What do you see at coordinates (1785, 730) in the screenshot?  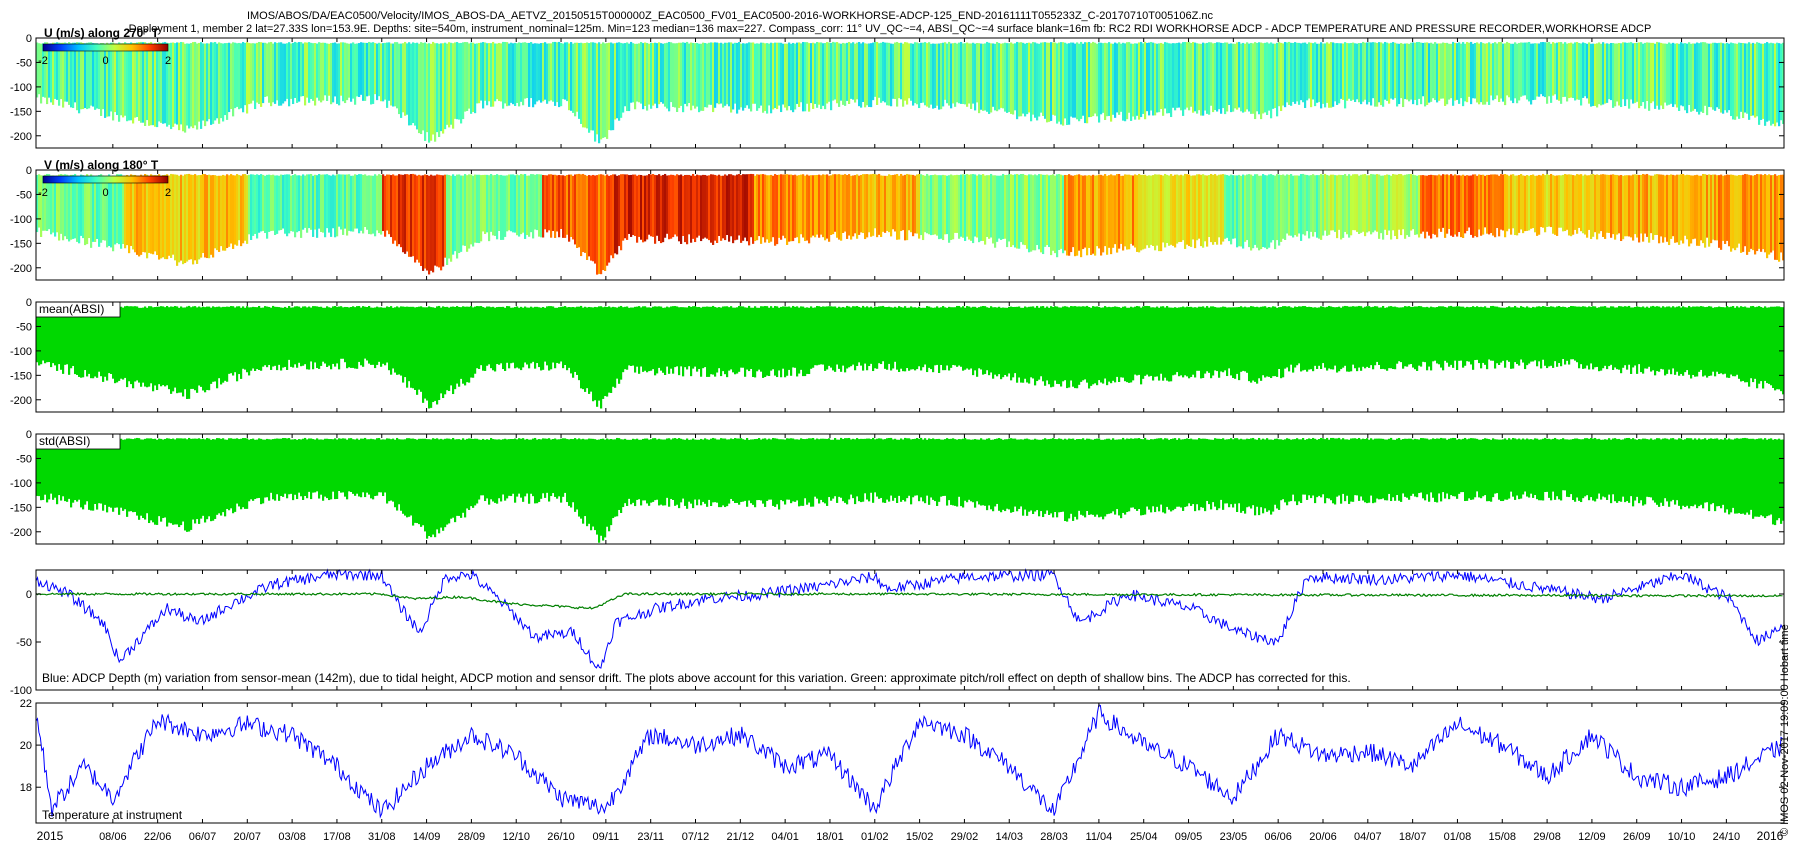 I see `figure-footer: © IMOS 02-Nov-2017 19:09:00 Hobart time` at bounding box center [1785, 730].